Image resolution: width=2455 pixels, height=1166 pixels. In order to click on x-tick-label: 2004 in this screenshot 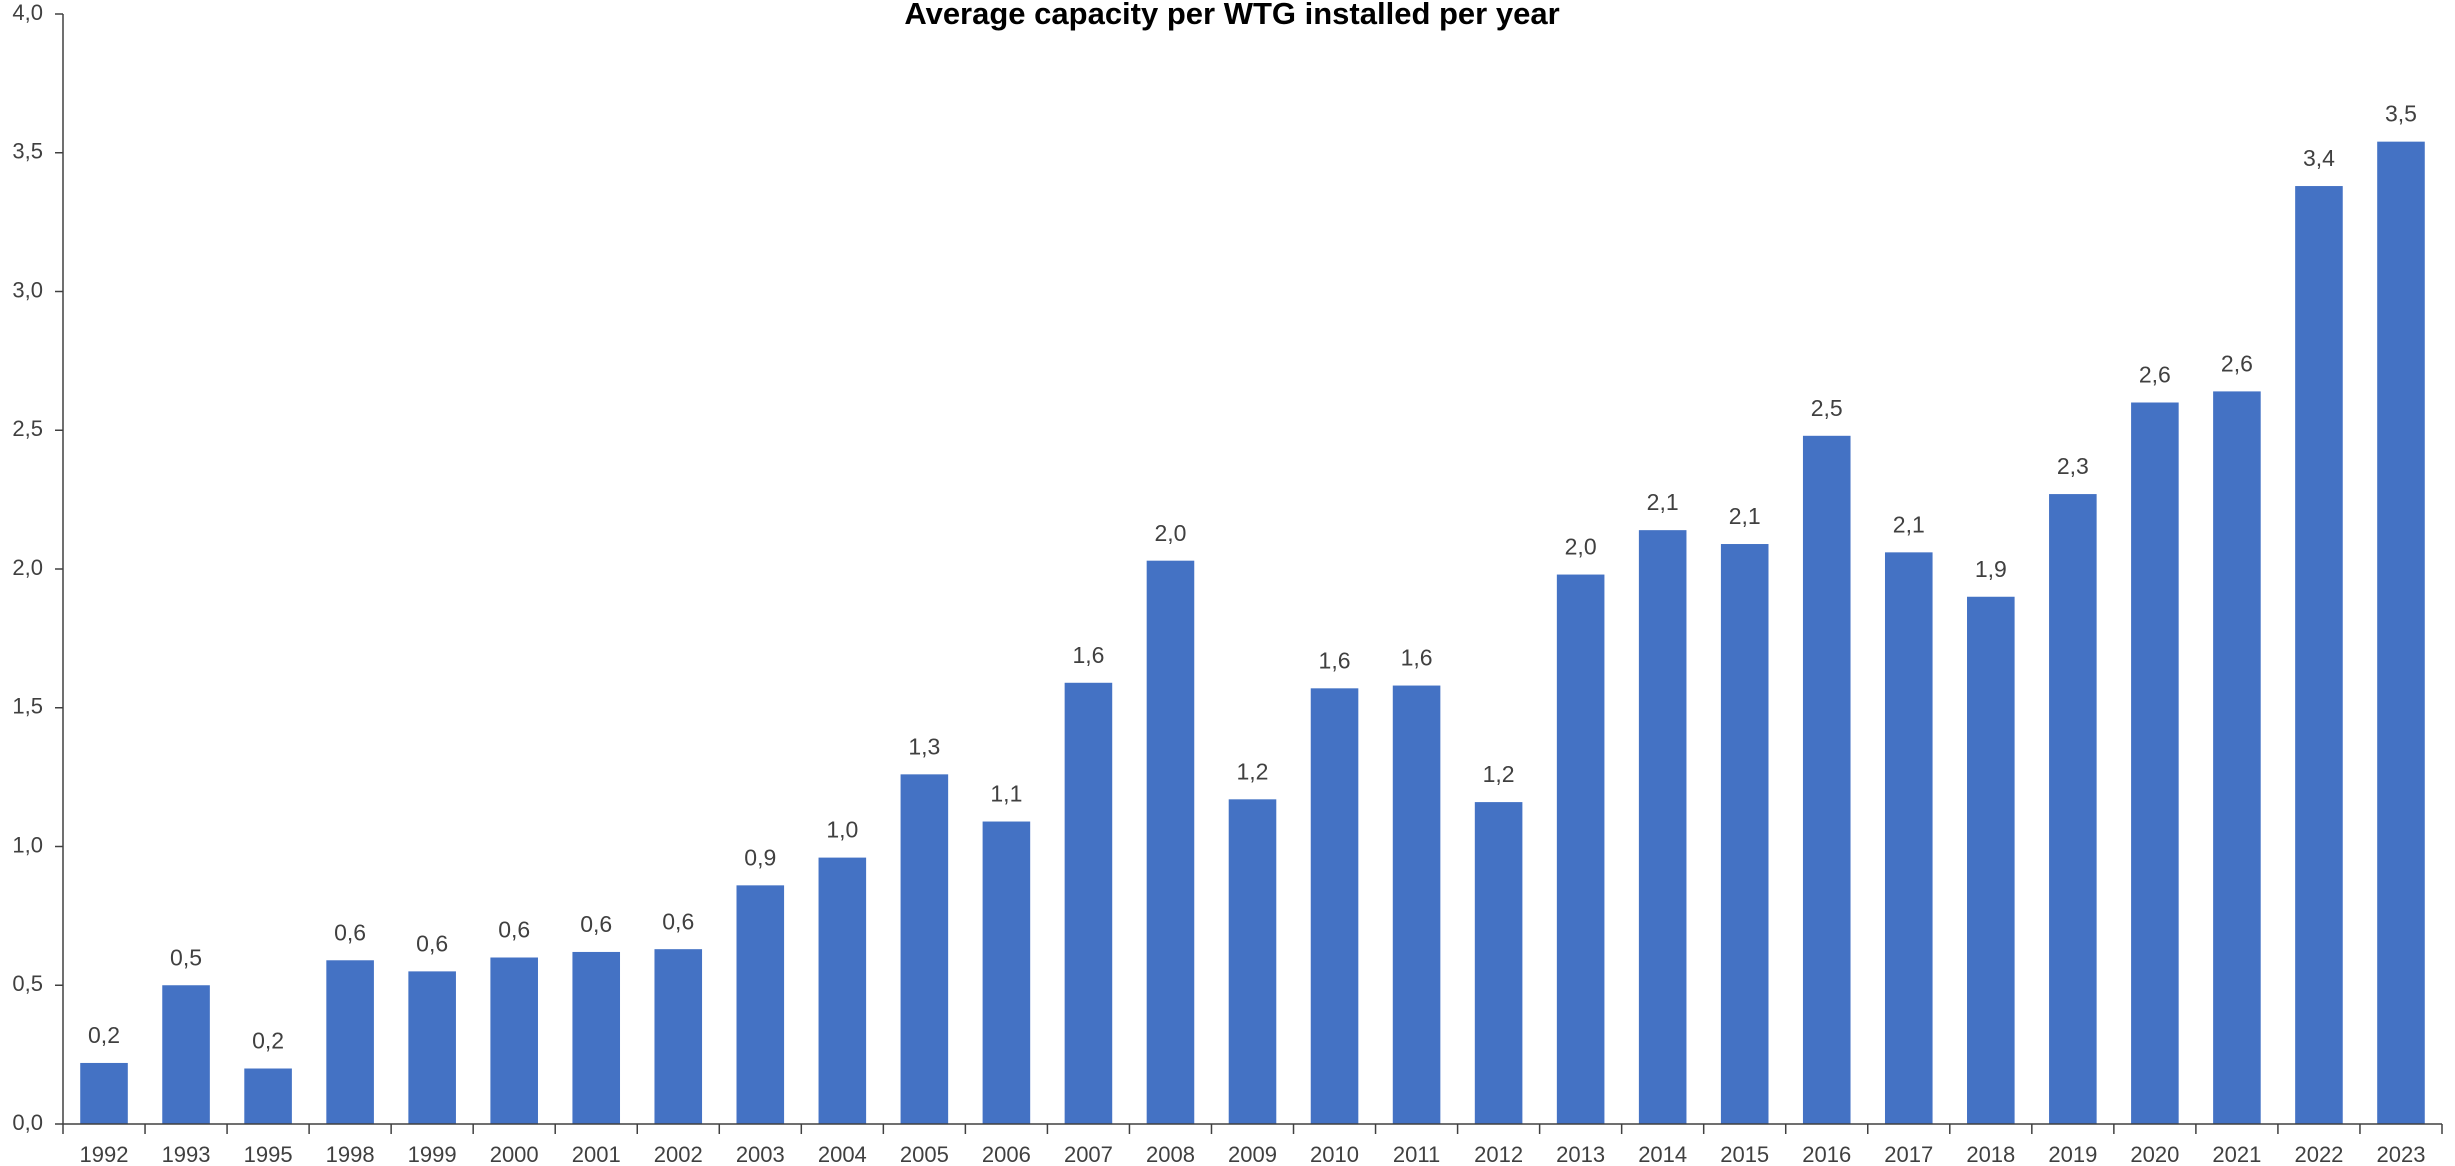, I will do `click(842, 1154)`.